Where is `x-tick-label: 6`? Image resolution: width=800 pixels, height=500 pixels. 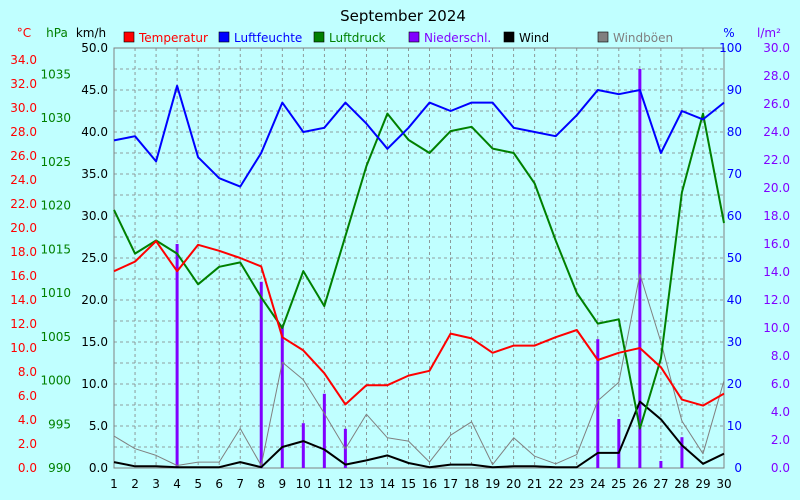 x-tick-label: 6 is located at coordinates (219, 484).